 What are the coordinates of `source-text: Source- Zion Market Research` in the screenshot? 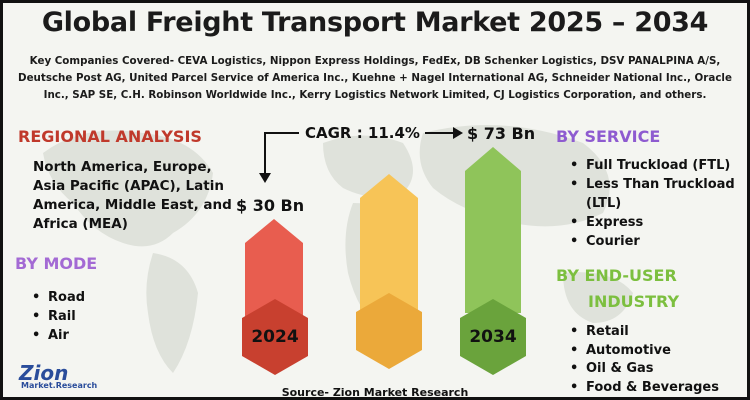 It's located at (375, 392).